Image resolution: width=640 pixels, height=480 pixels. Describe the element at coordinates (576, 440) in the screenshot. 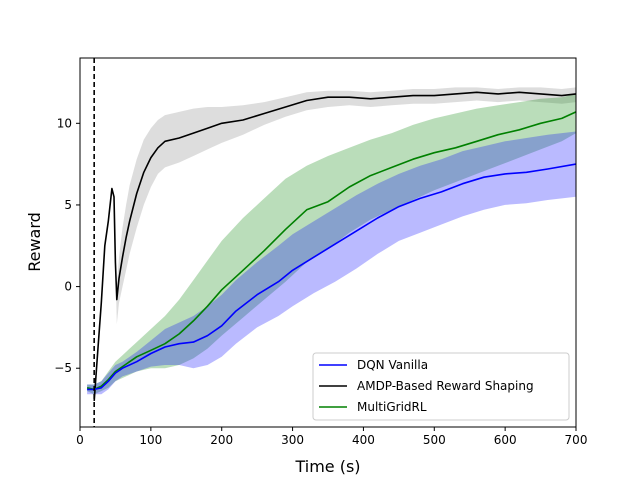

I see `x-tick-label: 700` at that location.